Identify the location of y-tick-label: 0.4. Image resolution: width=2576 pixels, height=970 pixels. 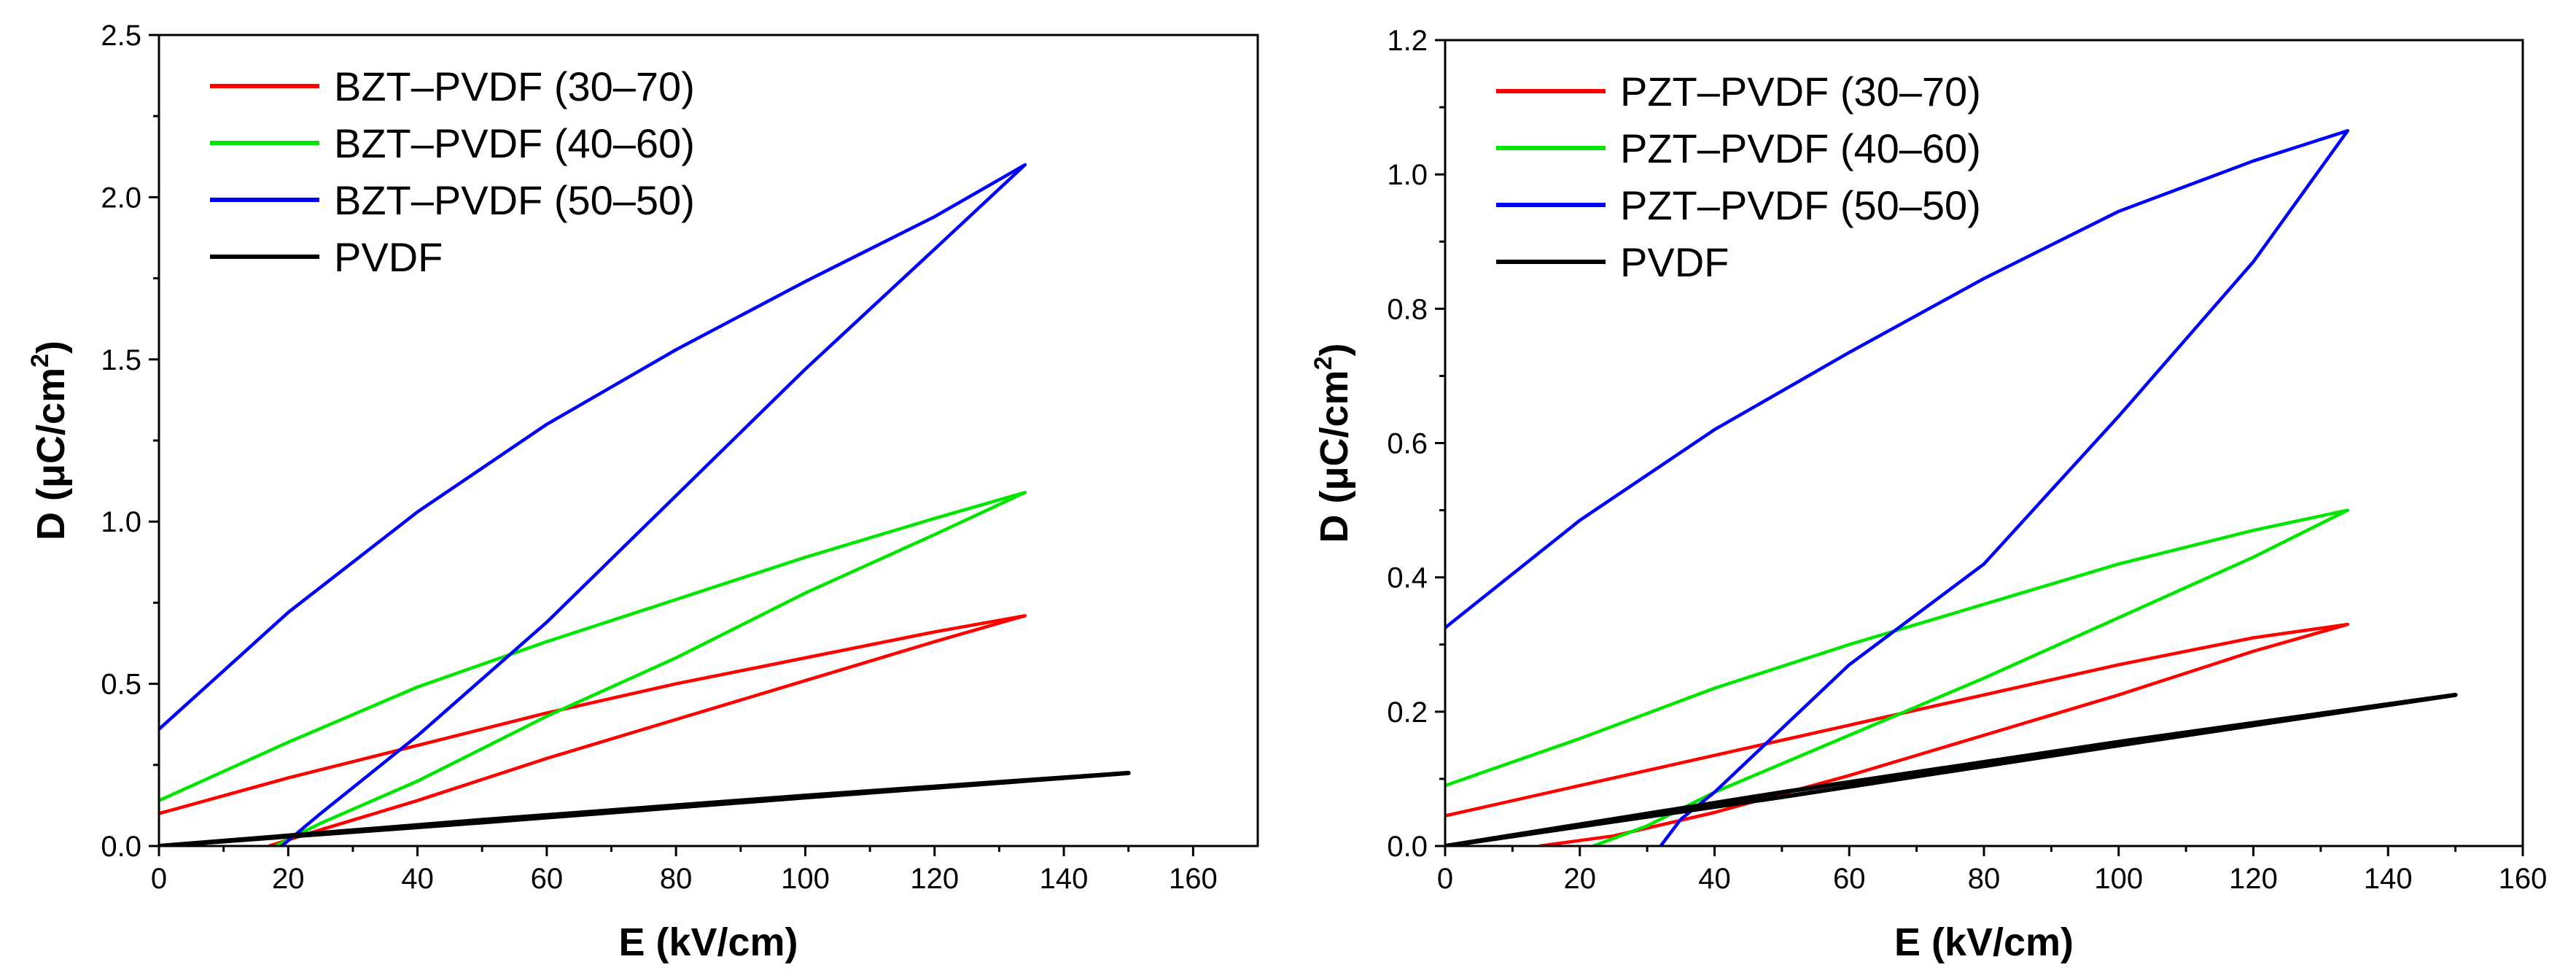
(1407, 578).